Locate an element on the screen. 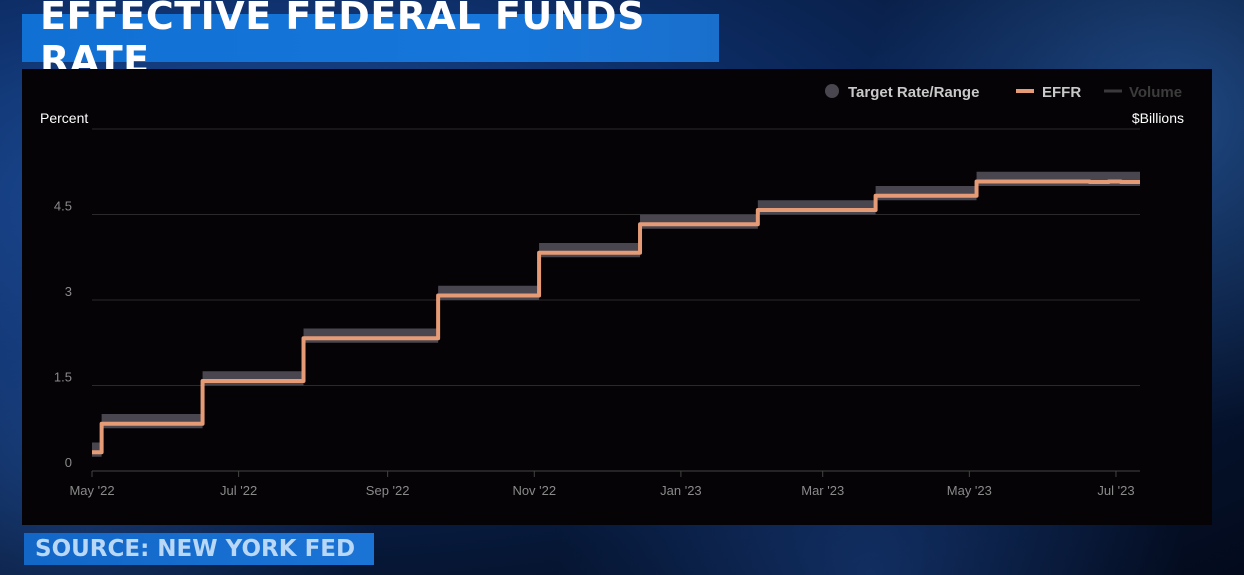  y-tick-label: 4.5 is located at coordinates (63, 206).